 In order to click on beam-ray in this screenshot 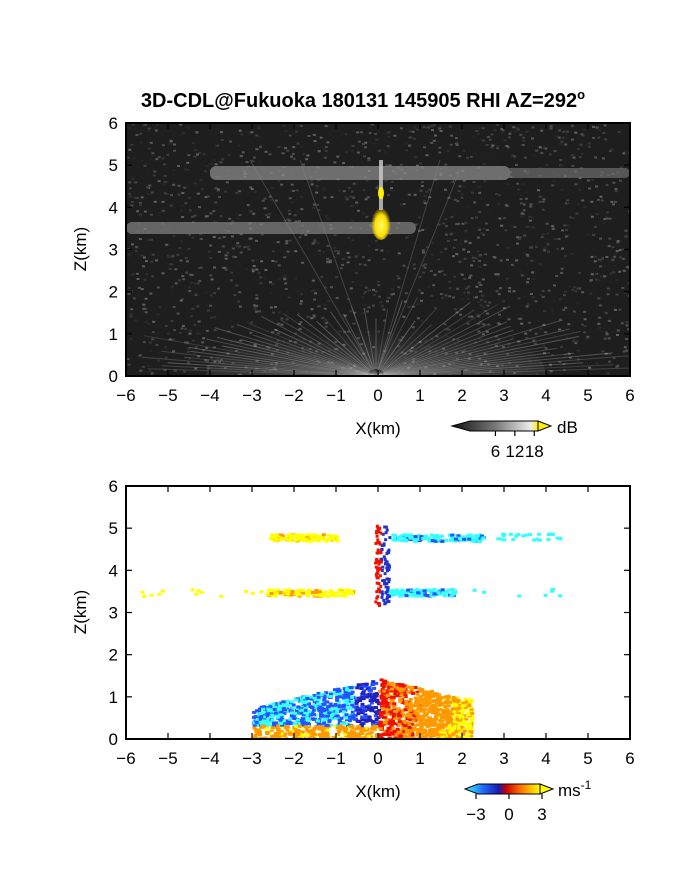, I will do `click(272, 369)`.